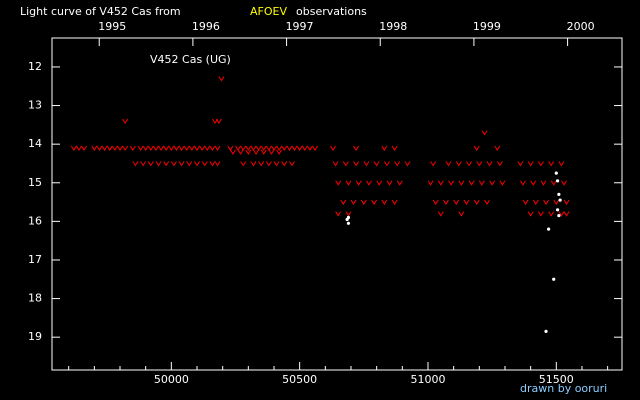  Describe the element at coordinates (35, 259) in the screenshot. I see `y-tick-label: 17` at that location.